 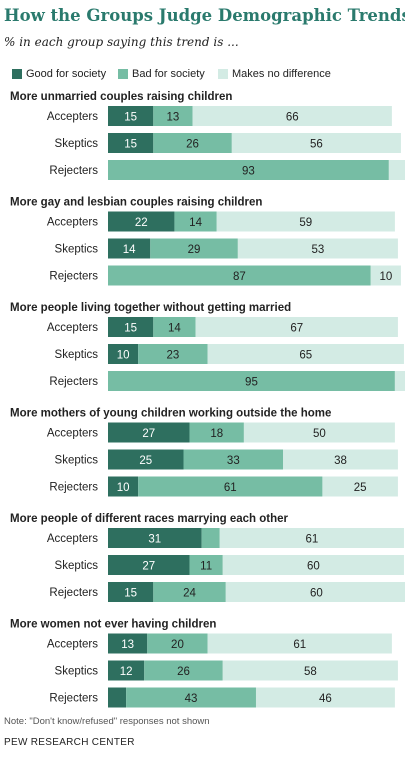 I want to click on bar-none-g6-rejecters, so click(x=325, y=697).